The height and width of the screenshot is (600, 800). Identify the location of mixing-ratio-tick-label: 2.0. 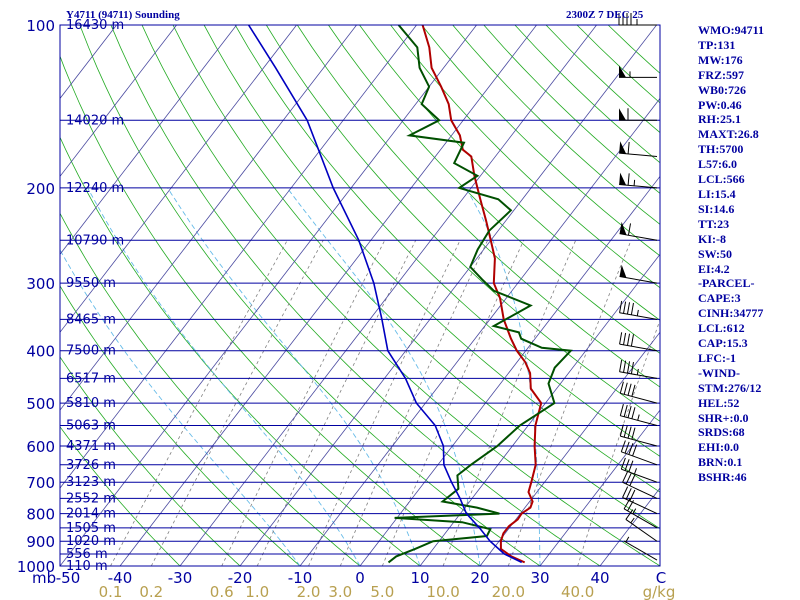
(309, 591).